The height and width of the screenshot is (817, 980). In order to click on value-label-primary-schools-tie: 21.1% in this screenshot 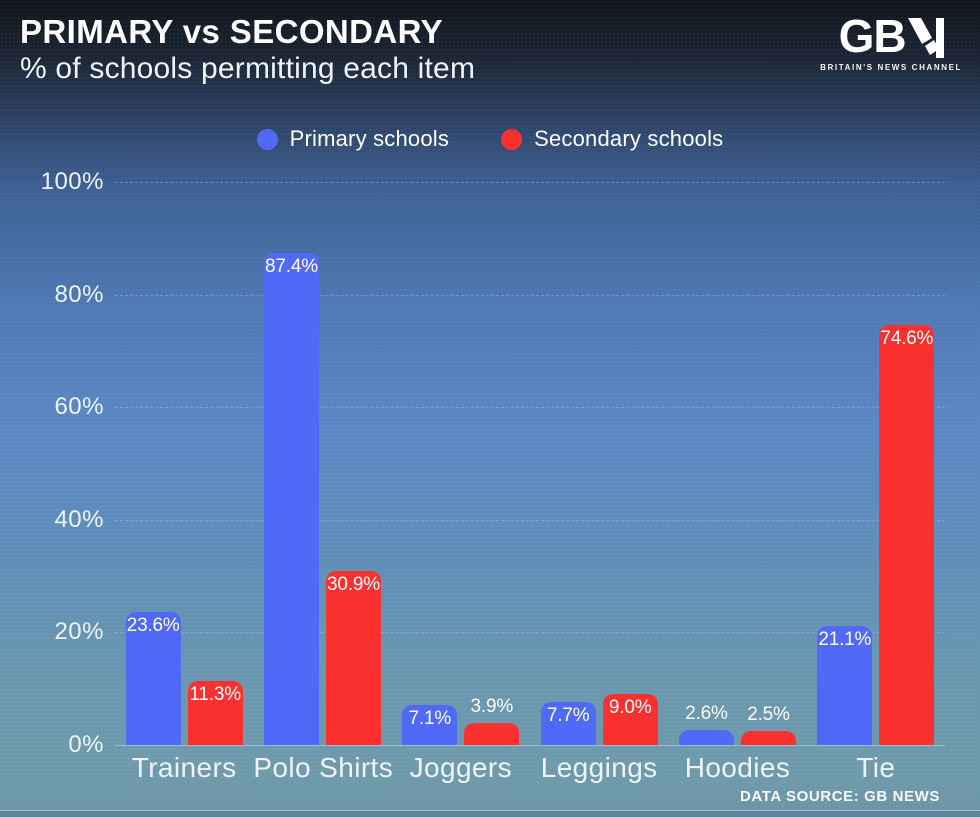, I will do `click(845, 639)`.